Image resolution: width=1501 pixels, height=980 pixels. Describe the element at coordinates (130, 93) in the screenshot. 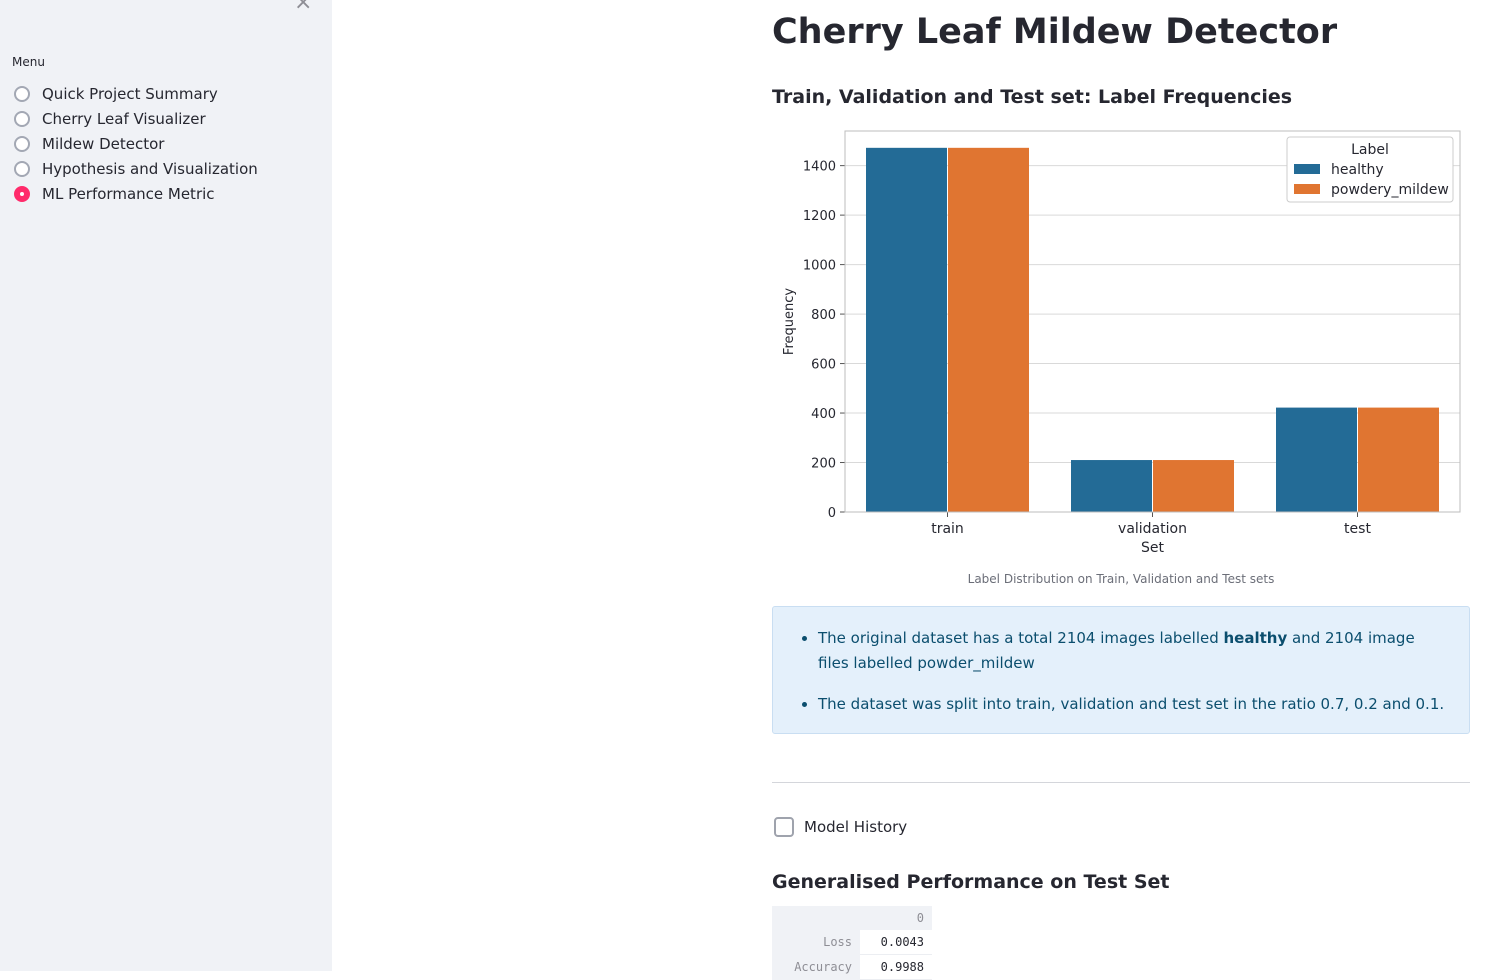

I see `menu-item-label: Quick Project Summary` at that location.